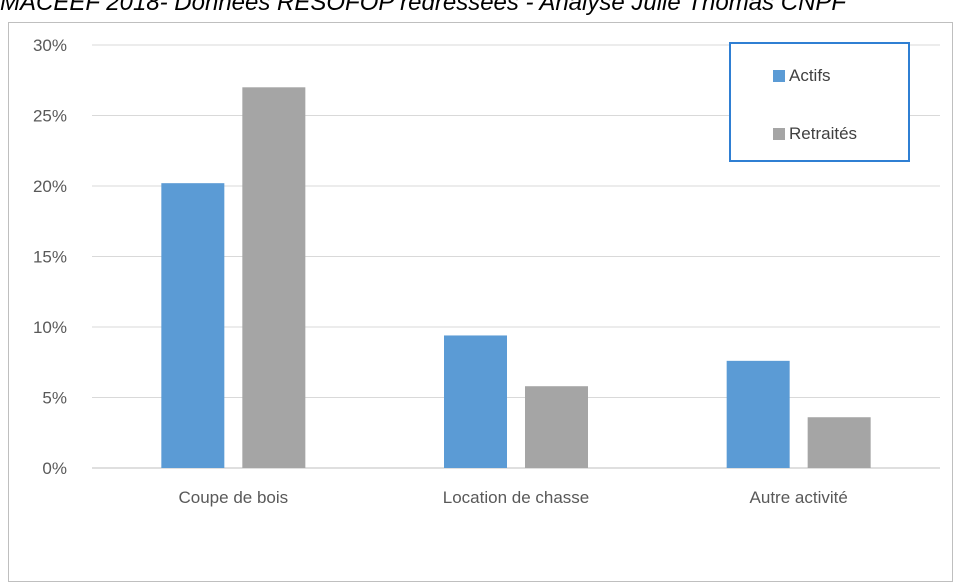 The image size is (957, 584). I want to click on legend-swatch-retraites, so click(779, 134).